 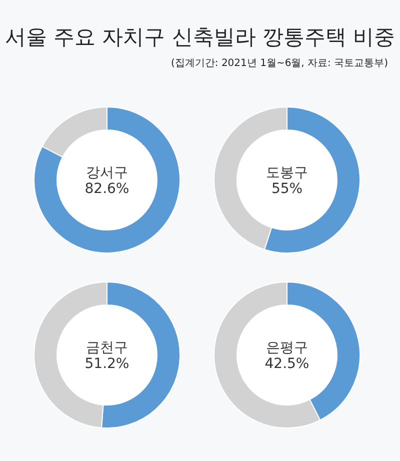 What do you see at coordinates (287, 364) in the screenshot?
I see `data-label: 42.5%` at bounding box center [287, 364].